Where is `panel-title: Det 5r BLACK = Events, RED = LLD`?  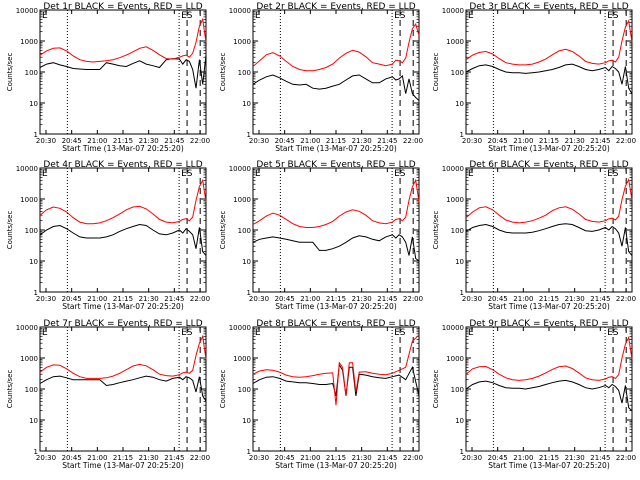
panel-title: Det 5r BLACK = Events, RED = LLD is located at coordinates (335, 165).